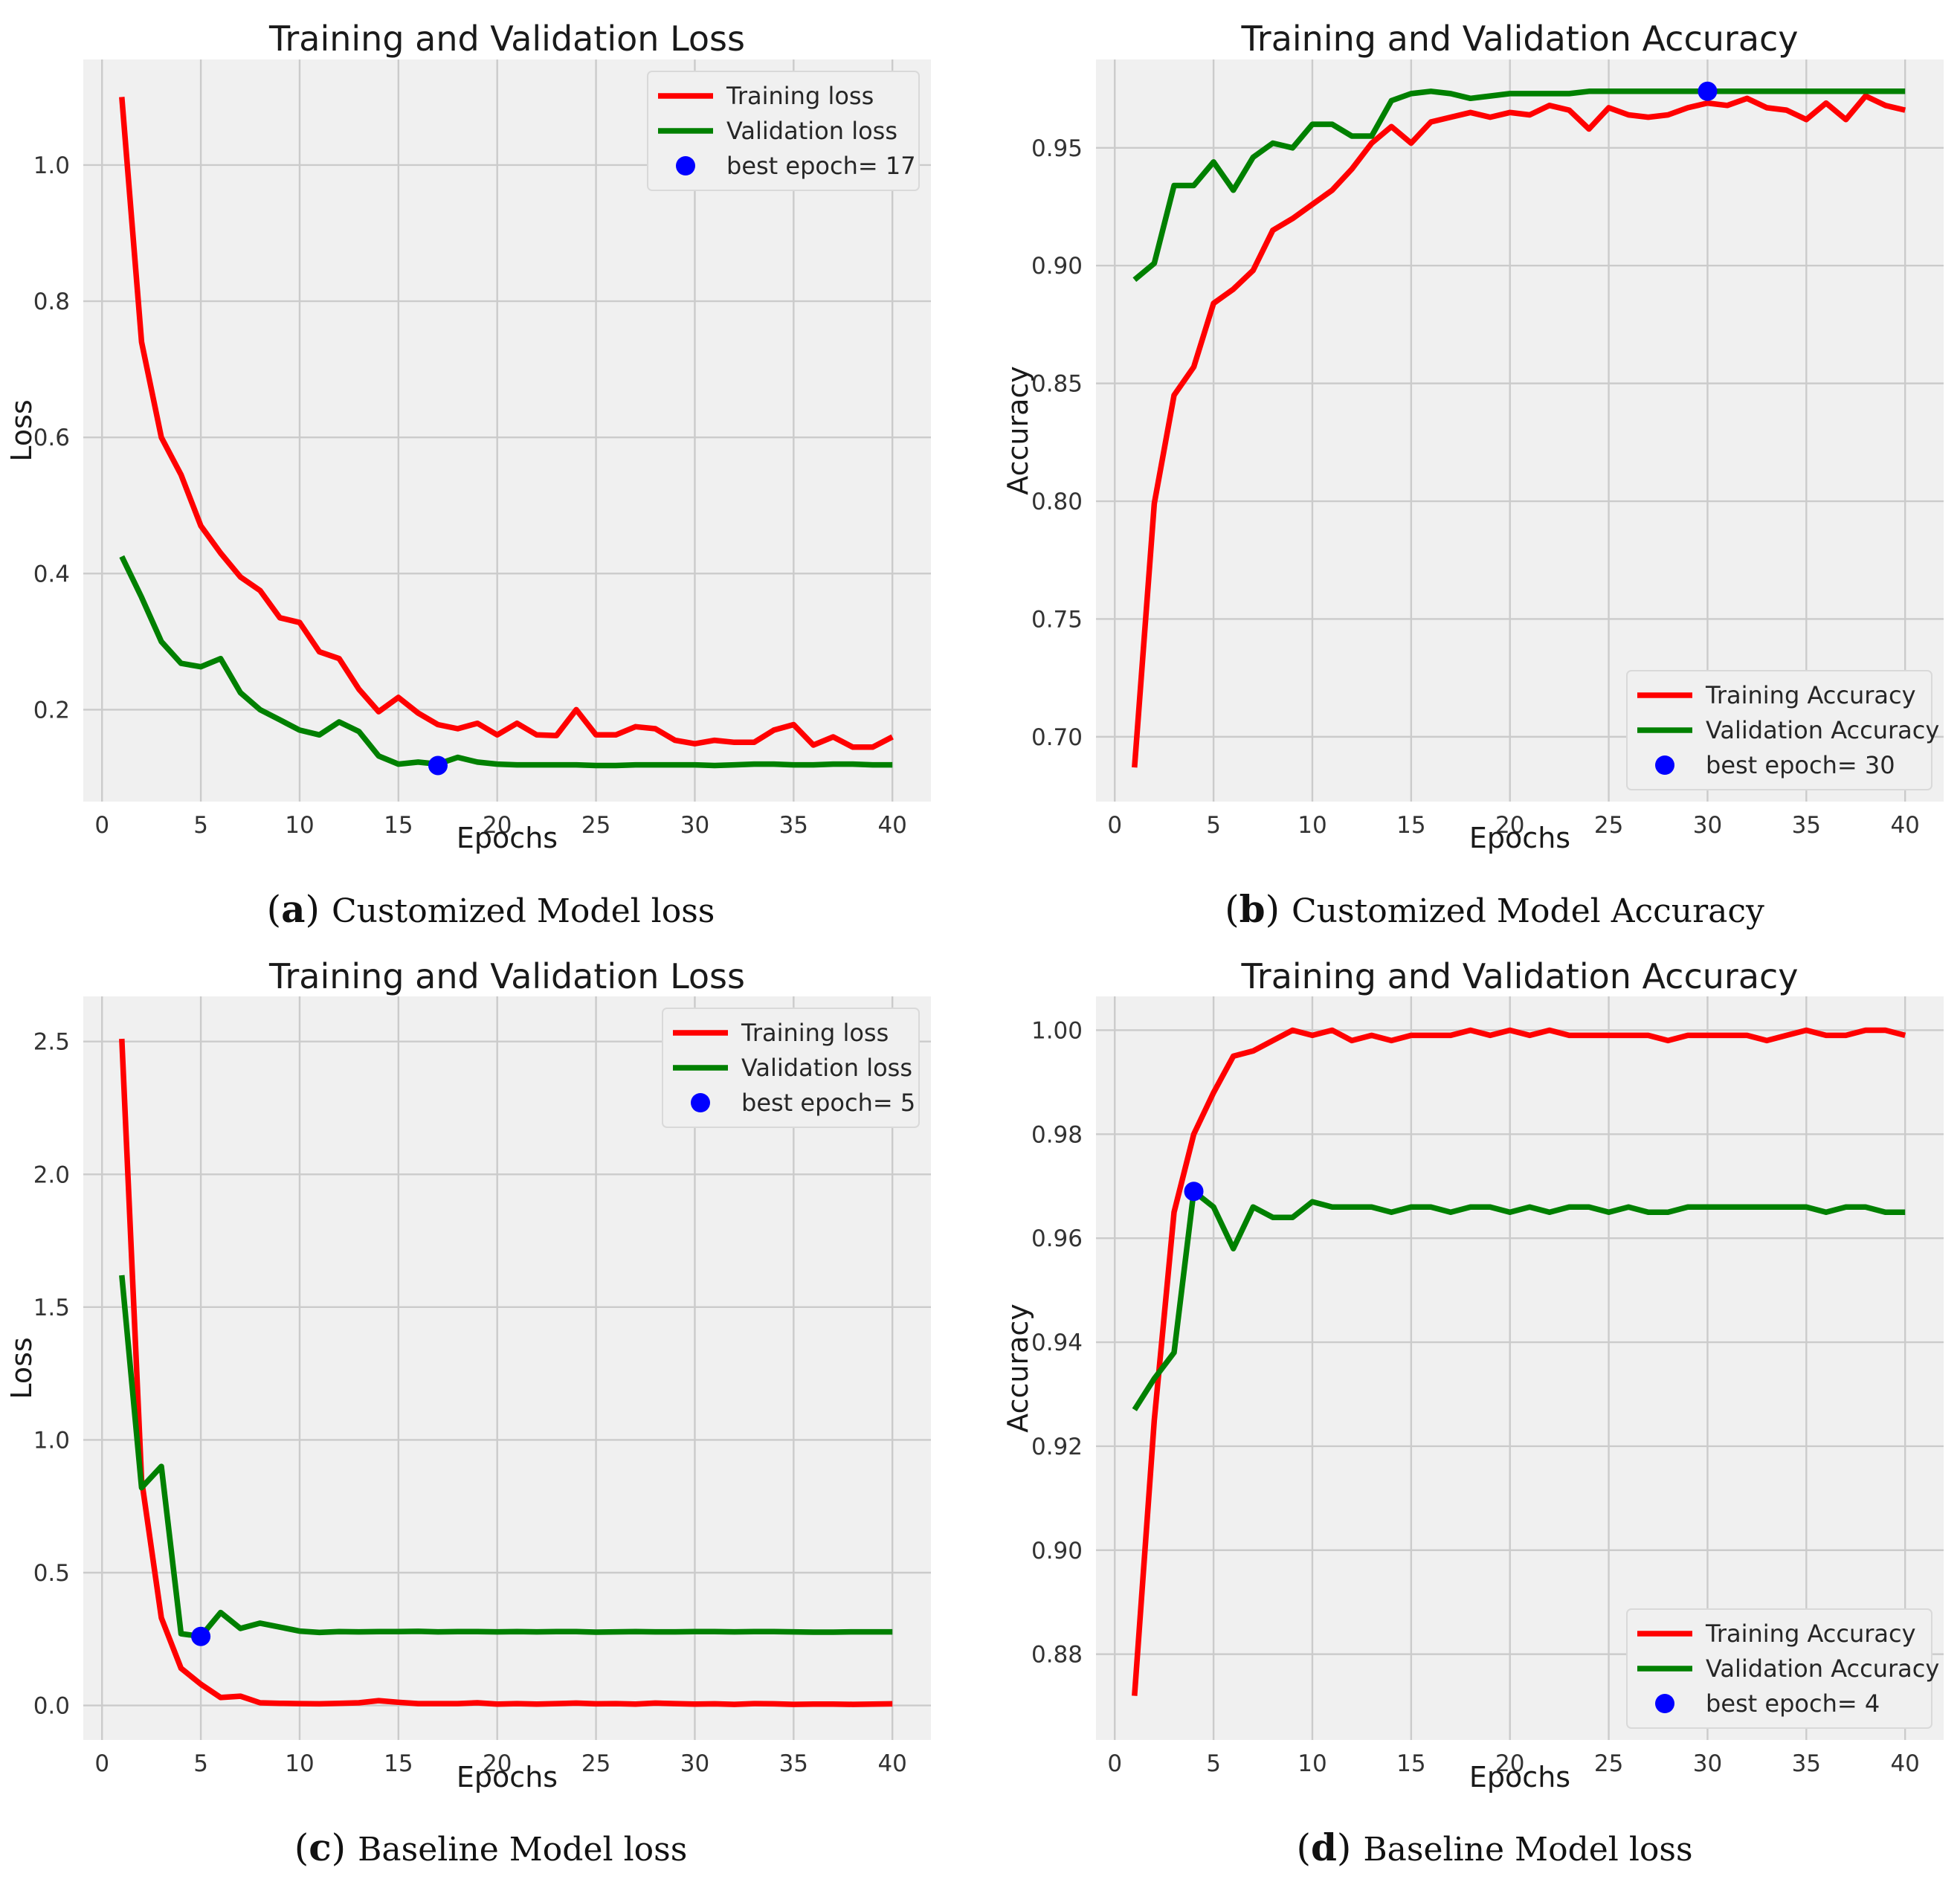  What do you see at coordinates (1527, 1850) in the screenshot?
I see `caption-text: Baseline Model loss` at bounding box center [1527, 1850].